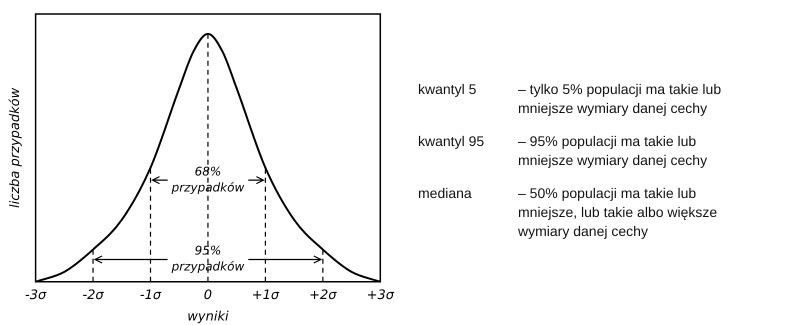 The image size is (794, 325). What do you see at coordinates (208, 295) in the screenshot?
I see `x-tick-label: 0` at bounding box center [208, 295].